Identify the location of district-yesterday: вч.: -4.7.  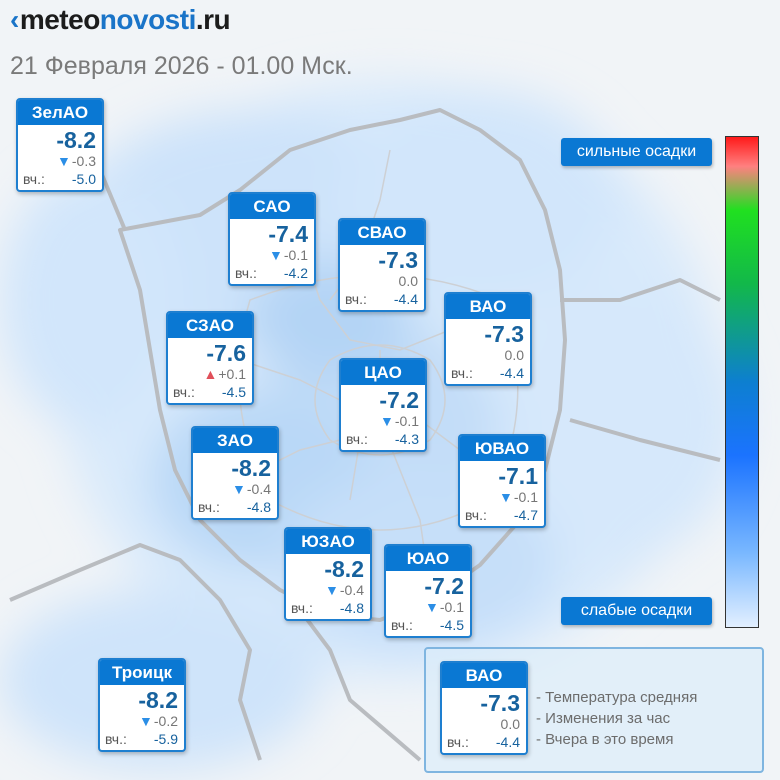
(501, 515).